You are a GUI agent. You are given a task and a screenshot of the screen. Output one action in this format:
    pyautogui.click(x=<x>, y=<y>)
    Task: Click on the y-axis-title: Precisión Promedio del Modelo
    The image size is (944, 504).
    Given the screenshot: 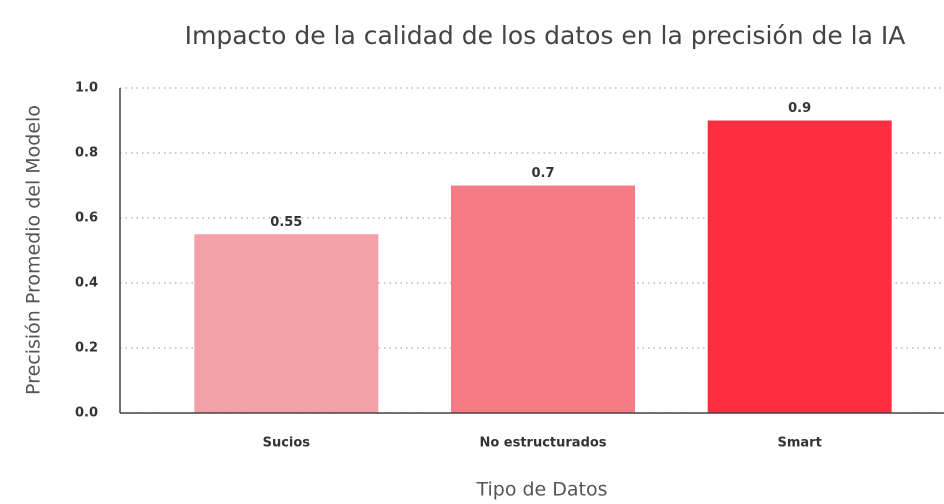 What is the action you would take?
    pyautogui.click(x=34, y=250)
    